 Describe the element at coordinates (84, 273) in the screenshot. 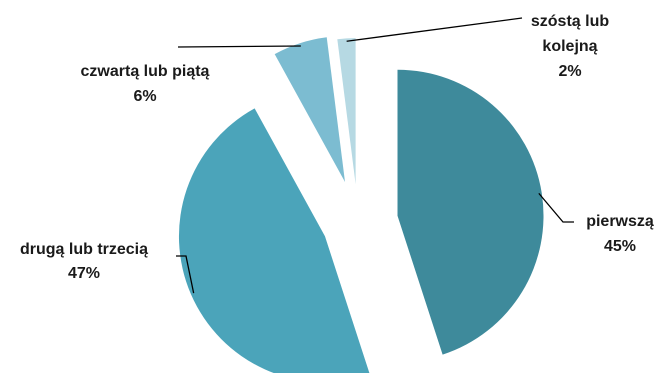

I see `slice-value-druga-lub-trzecia: 47%` at that location.